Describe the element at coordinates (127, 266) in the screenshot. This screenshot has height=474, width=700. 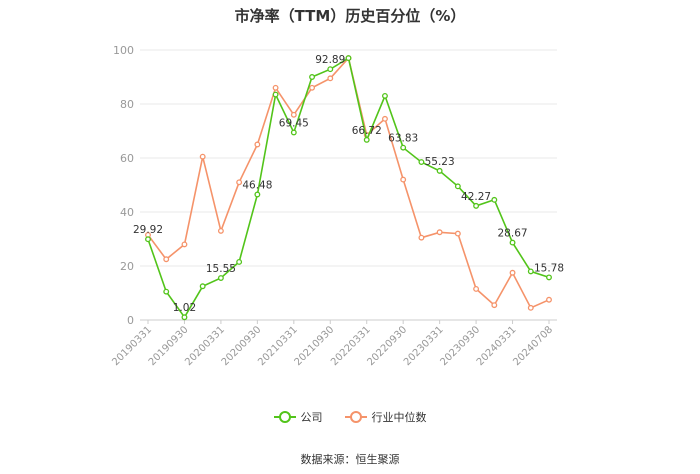
I see `y-tick-label: 20` at that location.